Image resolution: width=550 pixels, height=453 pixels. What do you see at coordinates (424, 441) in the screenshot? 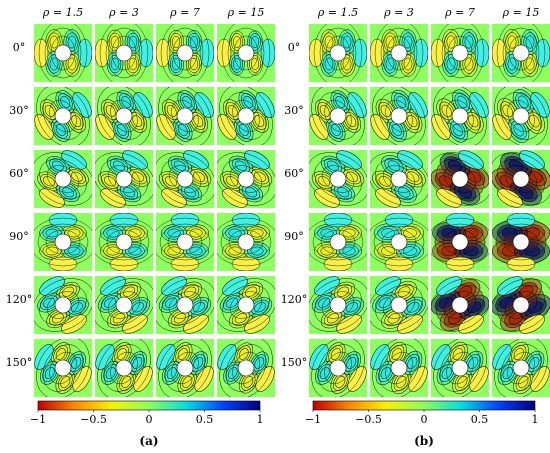
I see `panel-caption: (b)` at bounding box center [424, 441].